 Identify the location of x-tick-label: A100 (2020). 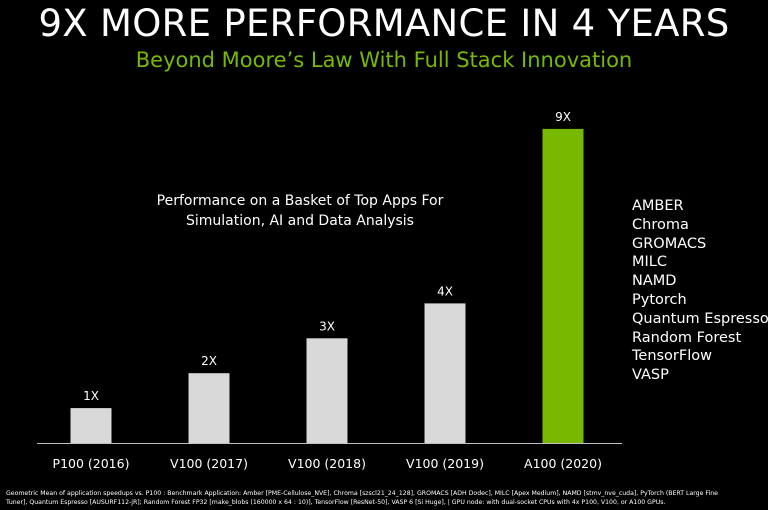
(563, 463).